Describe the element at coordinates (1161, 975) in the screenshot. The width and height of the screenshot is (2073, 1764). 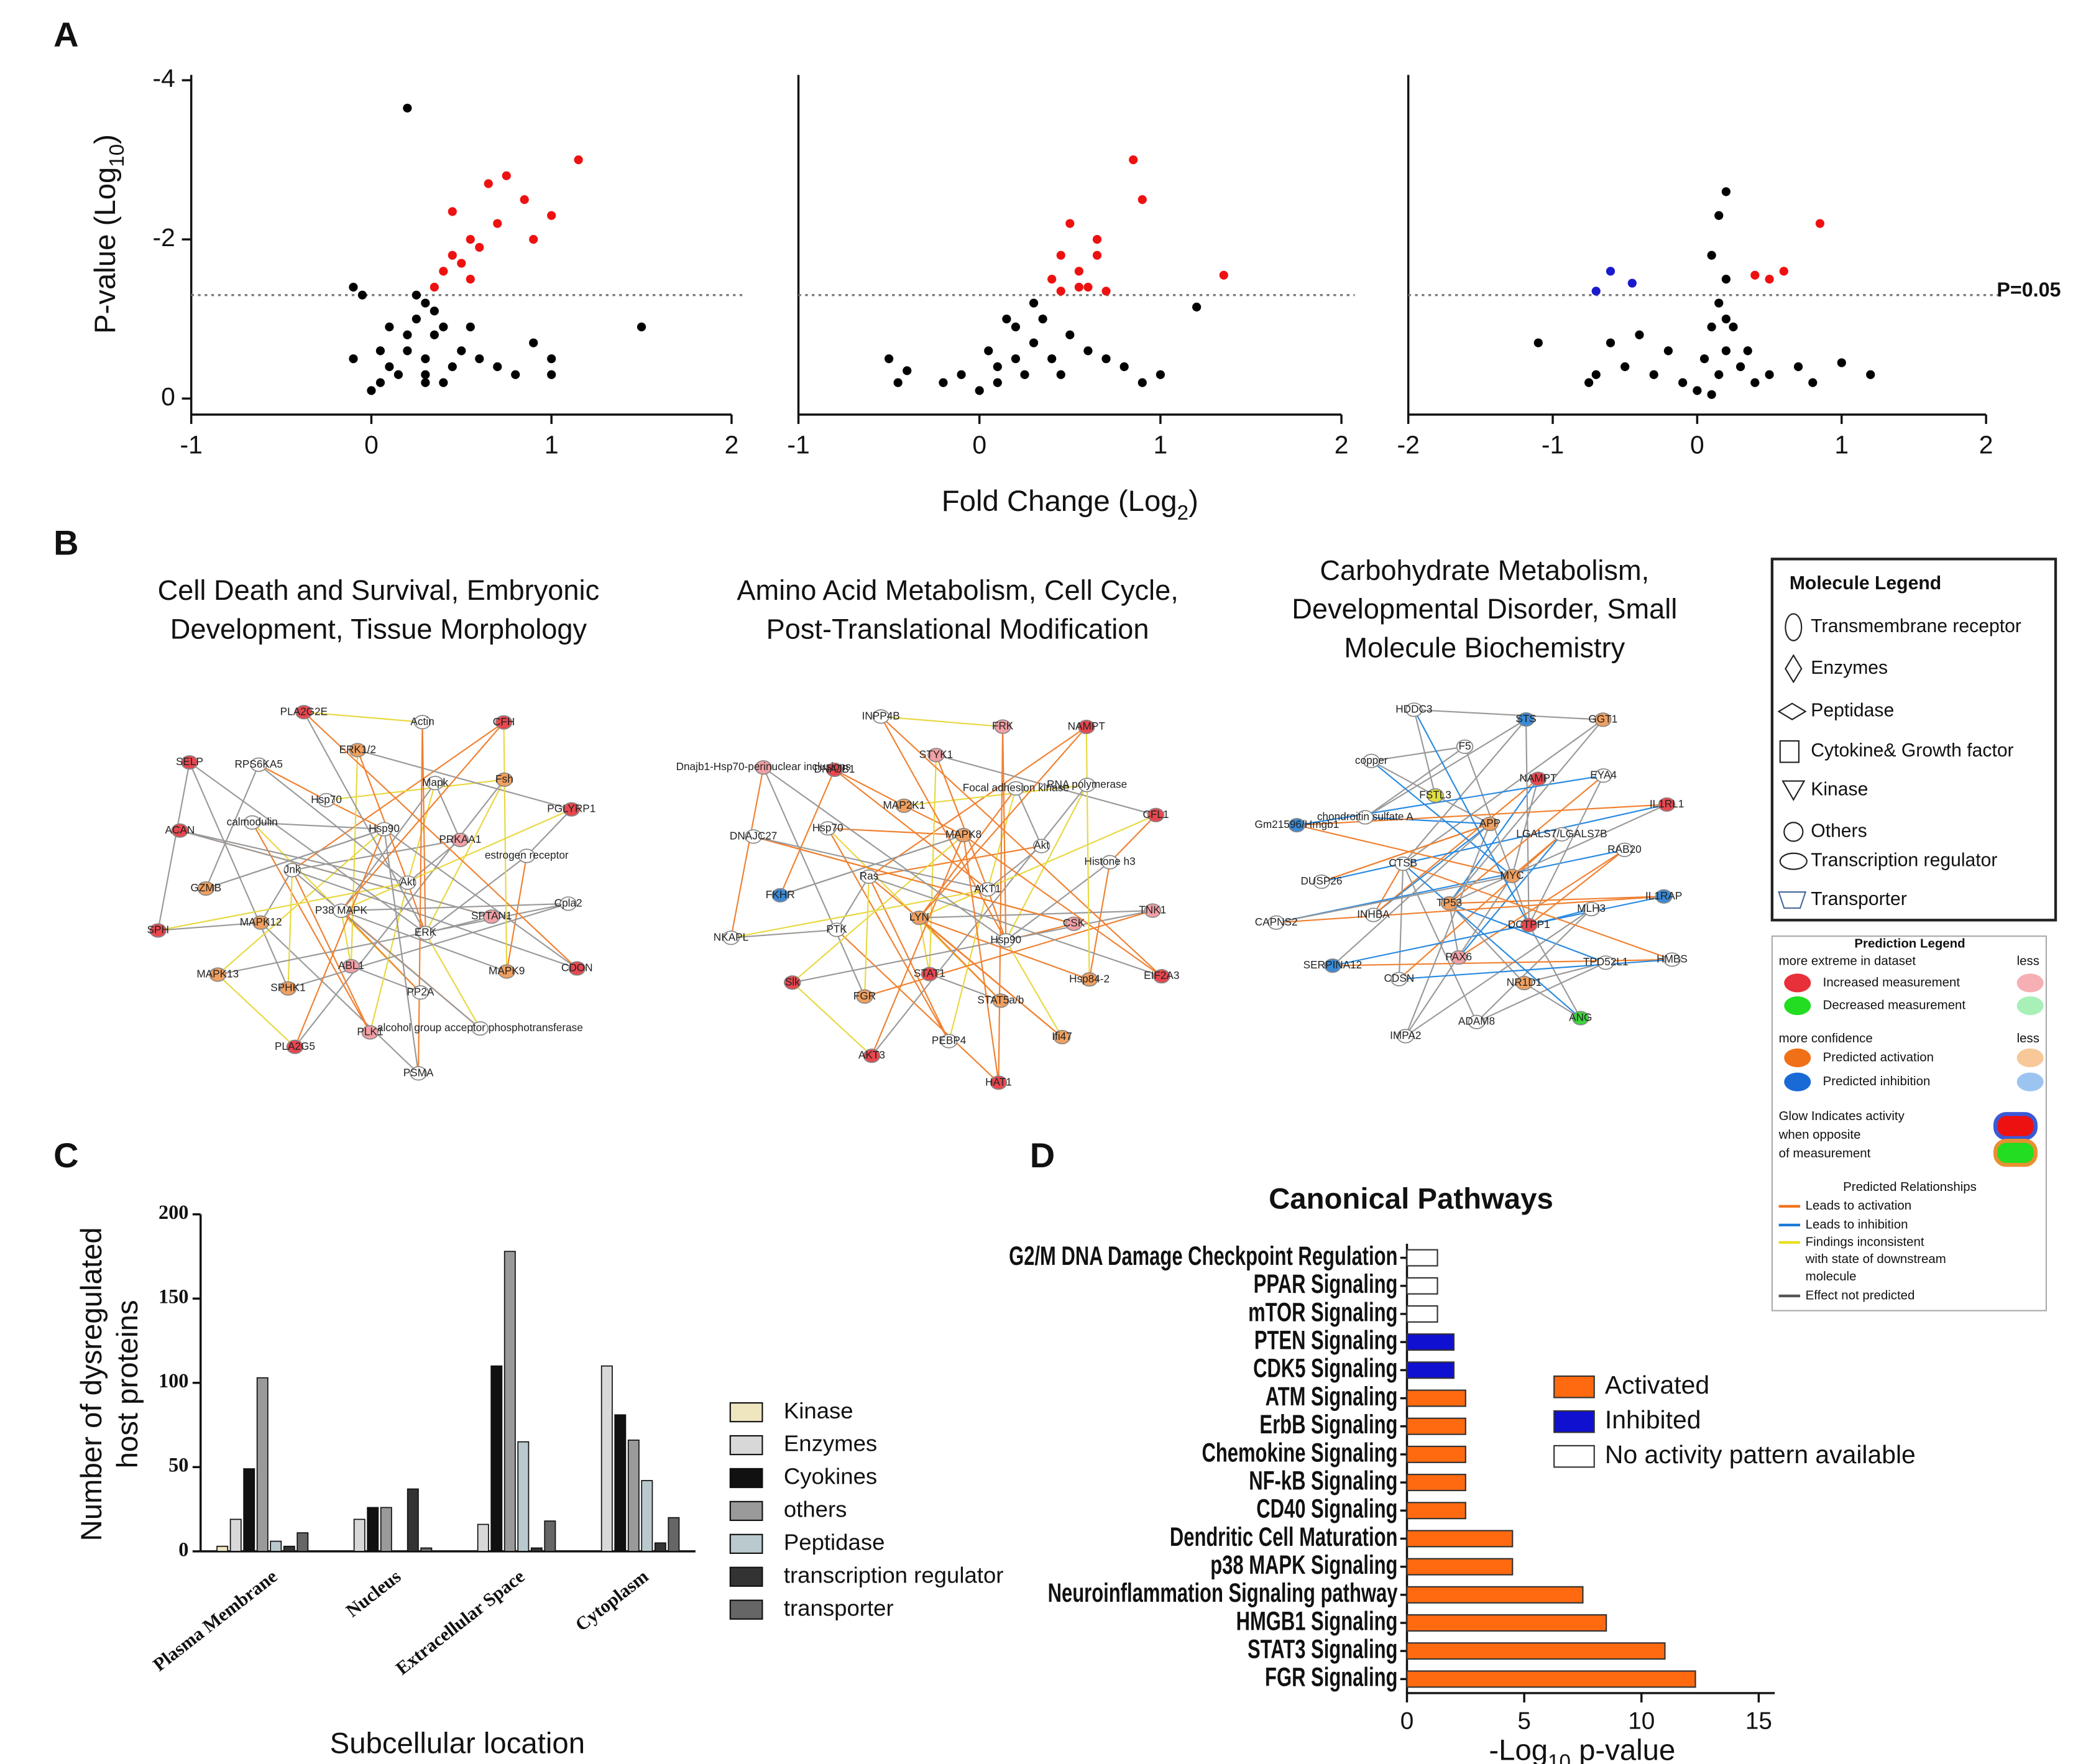
I see `network-node-label: EIF2A3` at that location.